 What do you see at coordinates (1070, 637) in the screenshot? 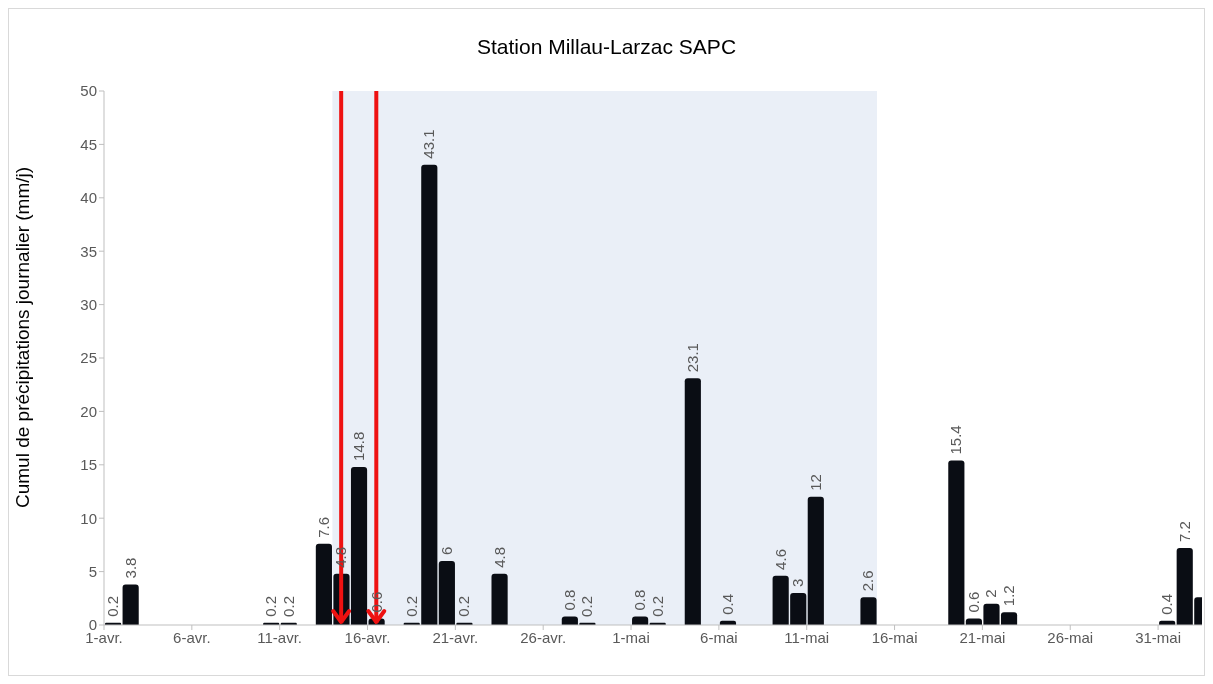
I see `x-tick-label: 26-mai` at bounding box center [1070, 637].